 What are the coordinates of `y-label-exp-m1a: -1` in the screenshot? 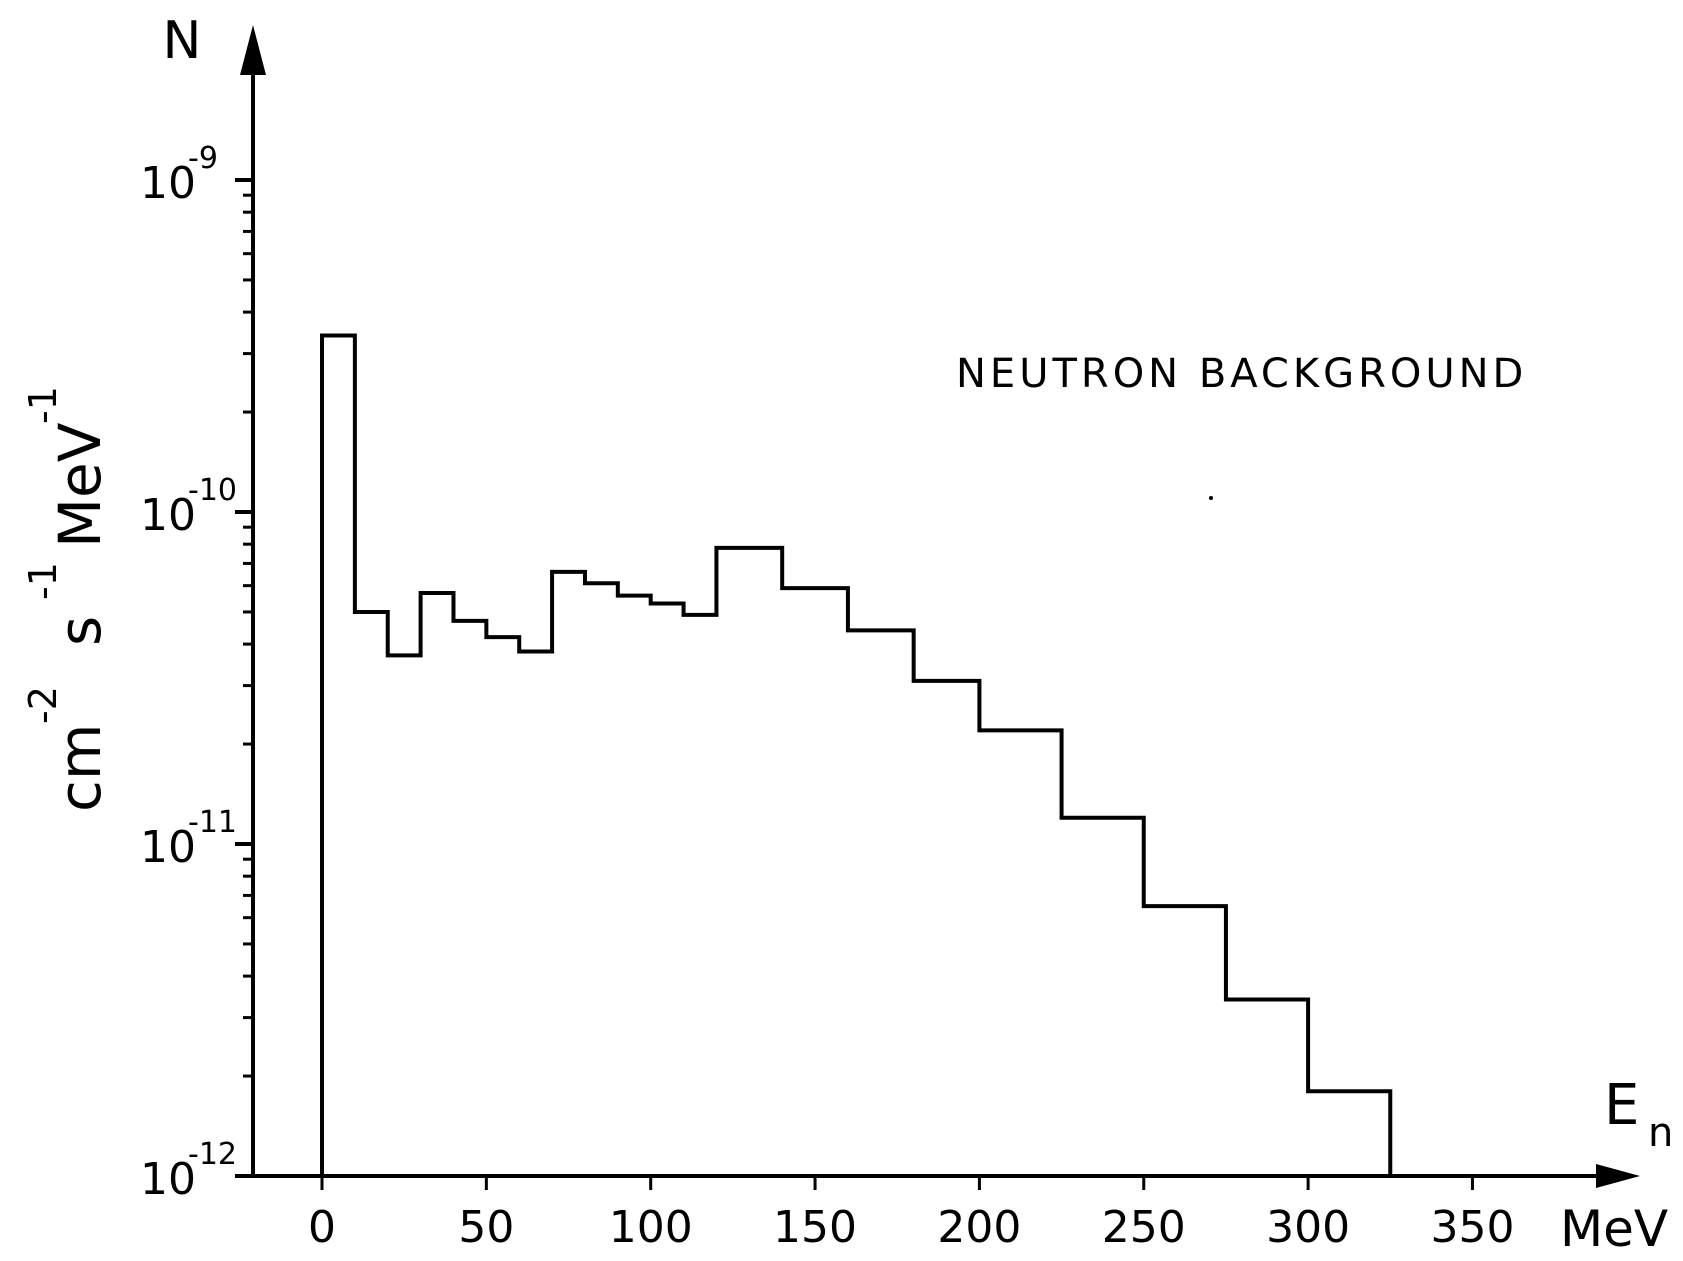 It's located at (43, 581).